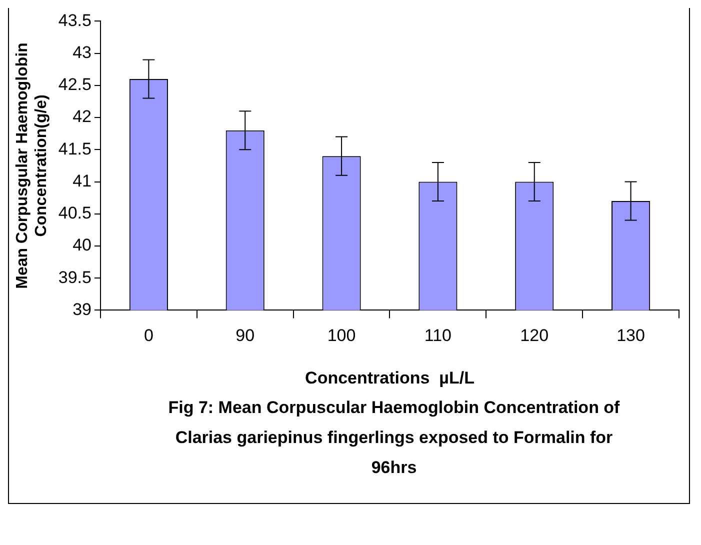 The image size is (701, 545). I want to click on x-tick-label: 100, so click(341, 336).